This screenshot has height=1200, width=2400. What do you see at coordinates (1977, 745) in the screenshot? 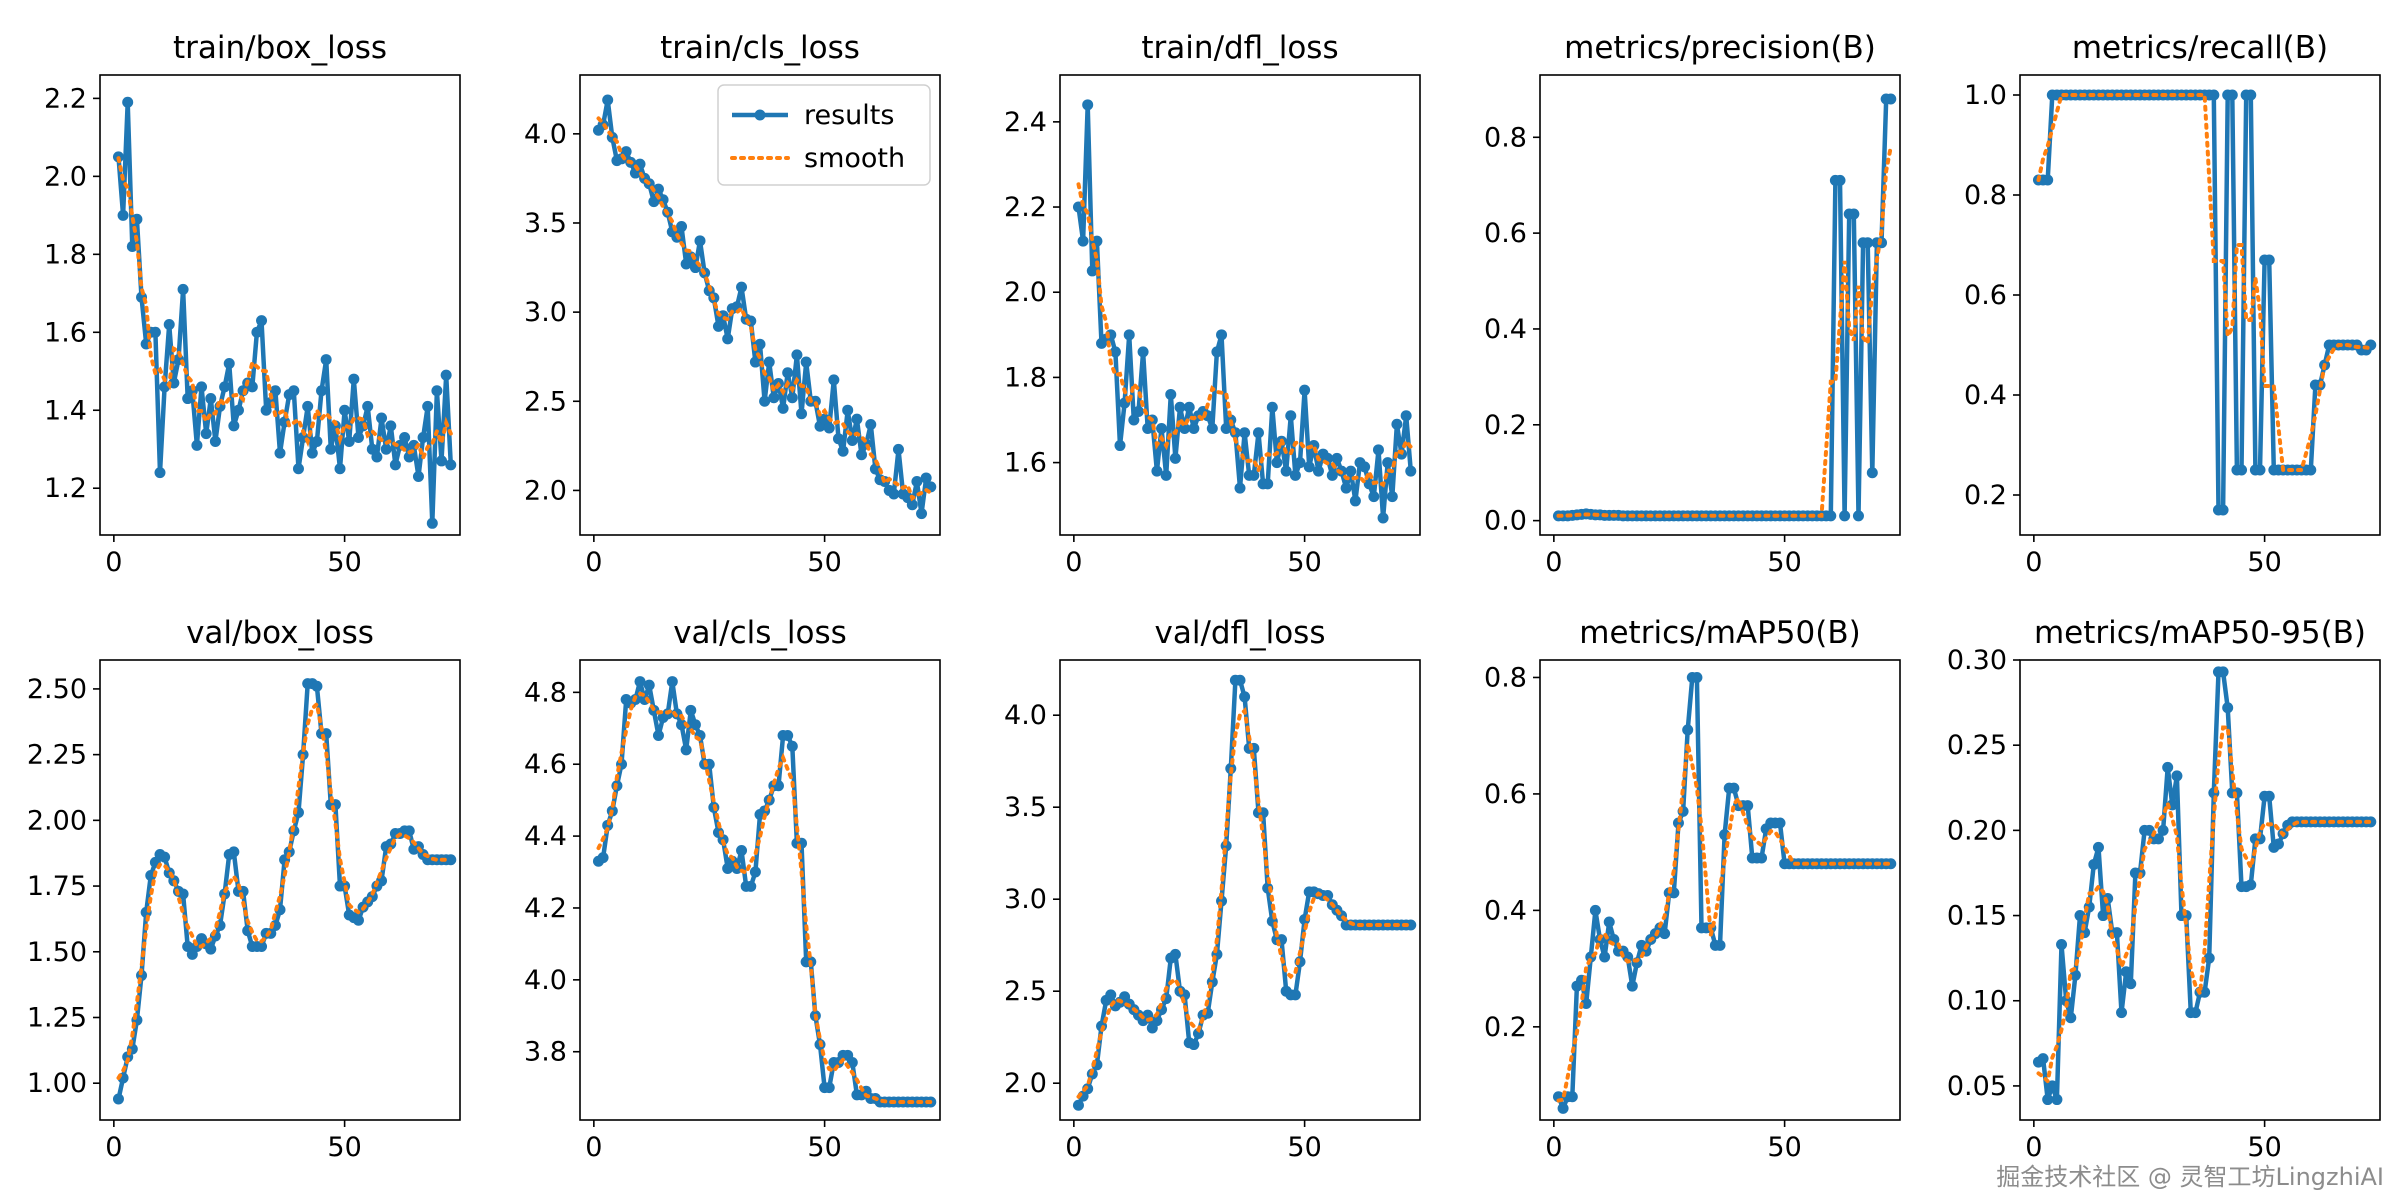
I see `y-tick-label: 0.25` at bounding box center [1977, 745].